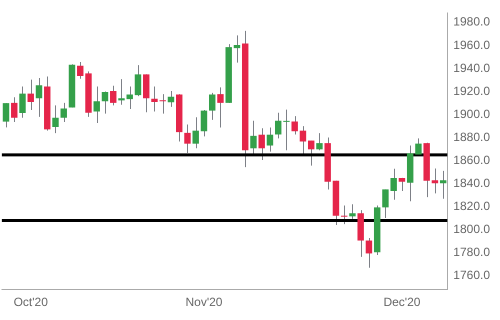 This screenshot has width=500, height=320. I want to click on y-tick-label: 1960.0, so click(471, 45).